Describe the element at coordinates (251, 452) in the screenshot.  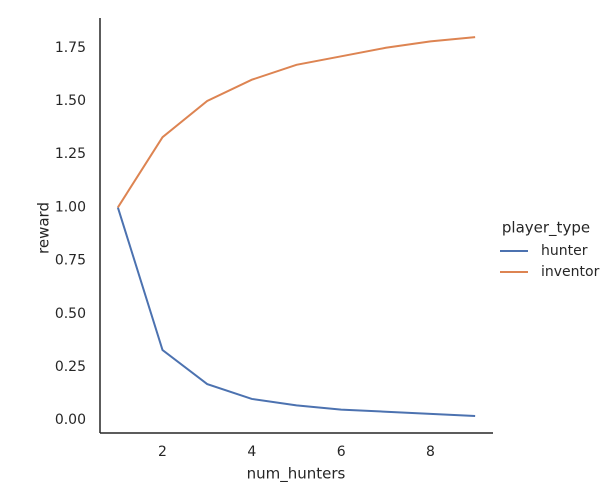
I see `x-tick-label: 4` at that location.